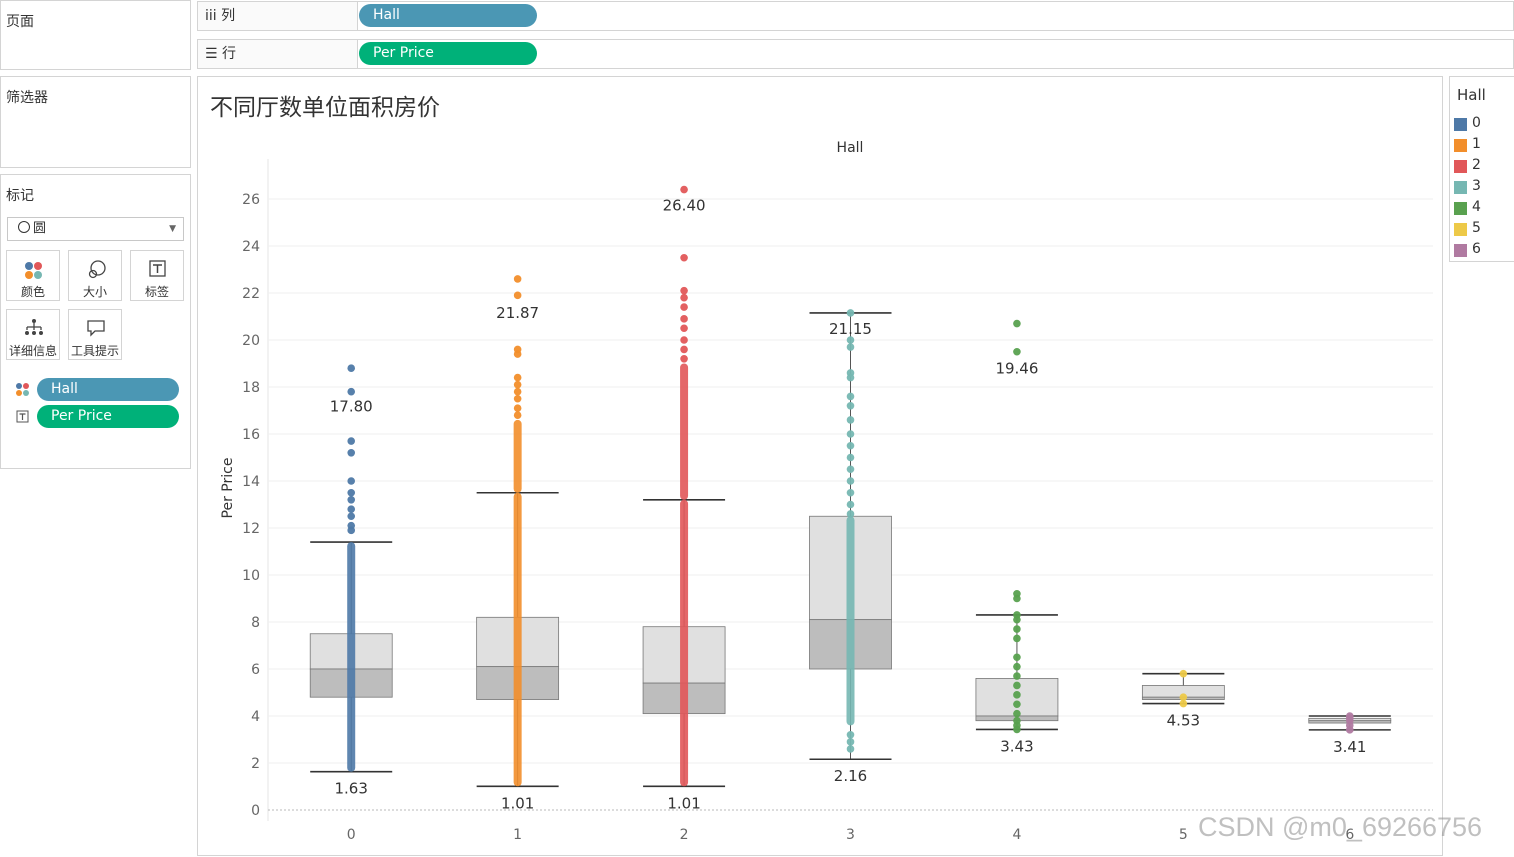 The image size is (1514, 857). I want to click on y-tick-label: 26, so click(251, 200).